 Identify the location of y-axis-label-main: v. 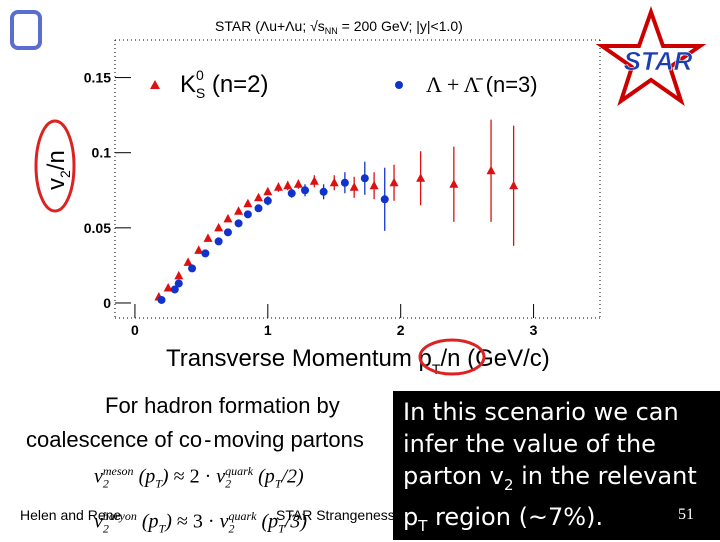
(56, 184).